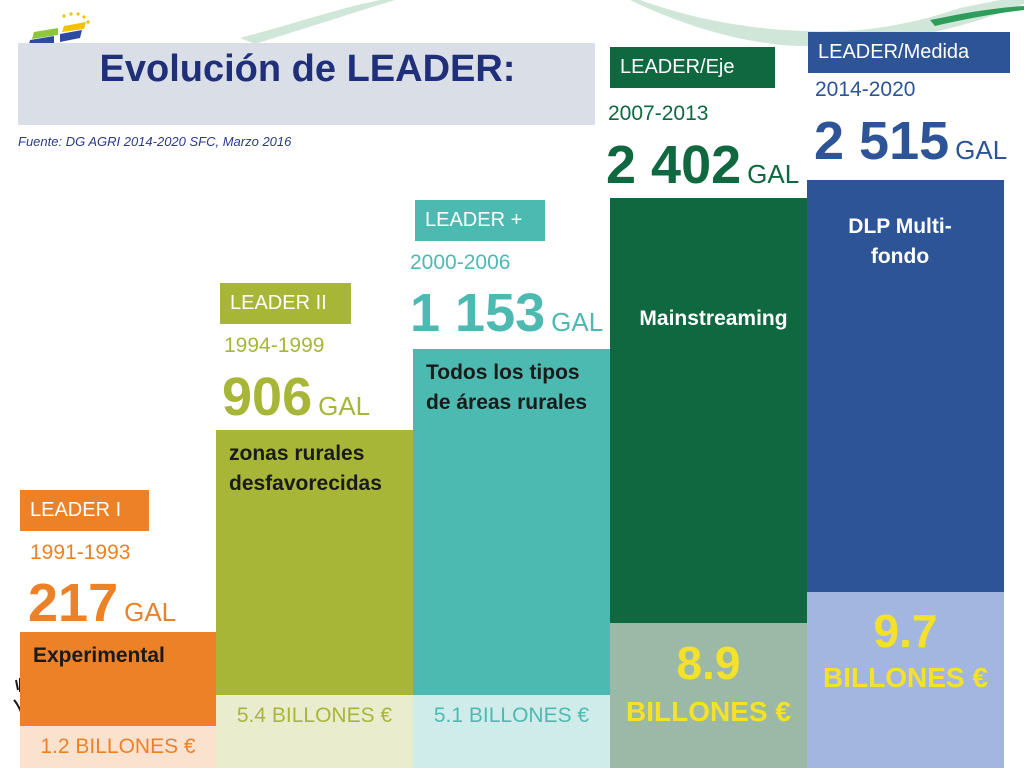  What do you see at coordinates (460, 262) in the screenshot?
I see `period-years-leader-plus: 2000-2006` at bounding box center [460, 262].